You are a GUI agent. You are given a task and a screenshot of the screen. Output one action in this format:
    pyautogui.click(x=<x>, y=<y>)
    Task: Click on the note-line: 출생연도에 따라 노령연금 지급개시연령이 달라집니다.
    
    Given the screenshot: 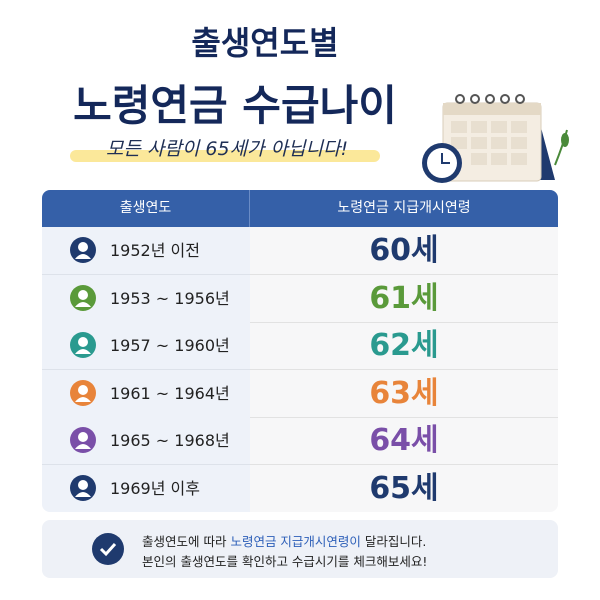 What is the action you would take?
    pyautogui.click(x=284, y=540)
    